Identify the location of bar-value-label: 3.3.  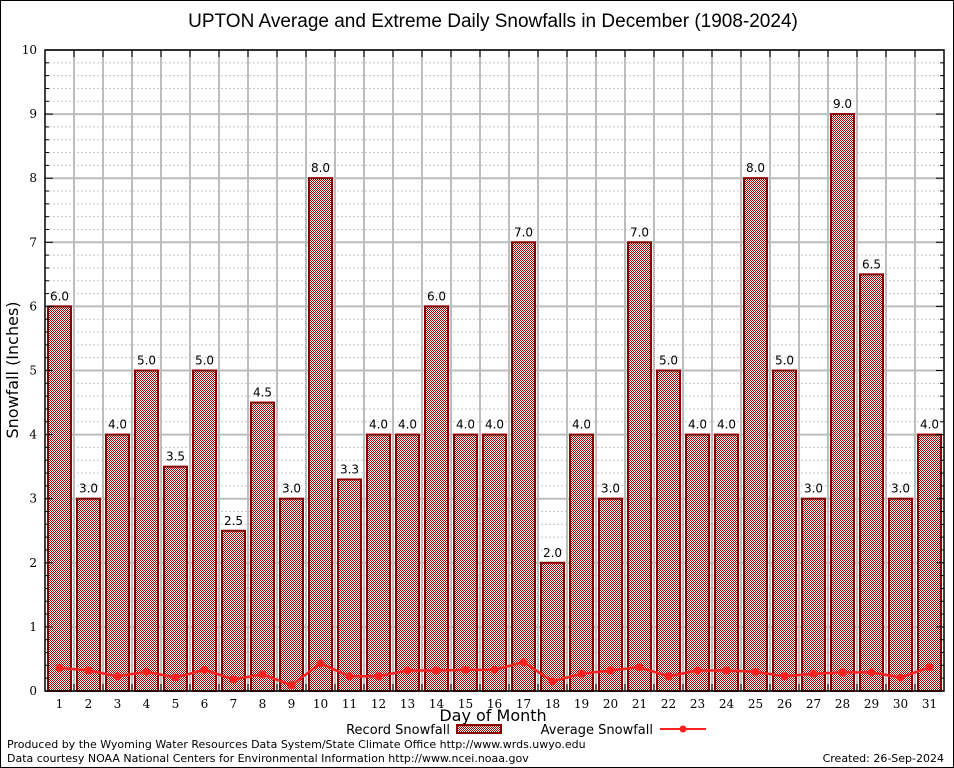
(349, 469).